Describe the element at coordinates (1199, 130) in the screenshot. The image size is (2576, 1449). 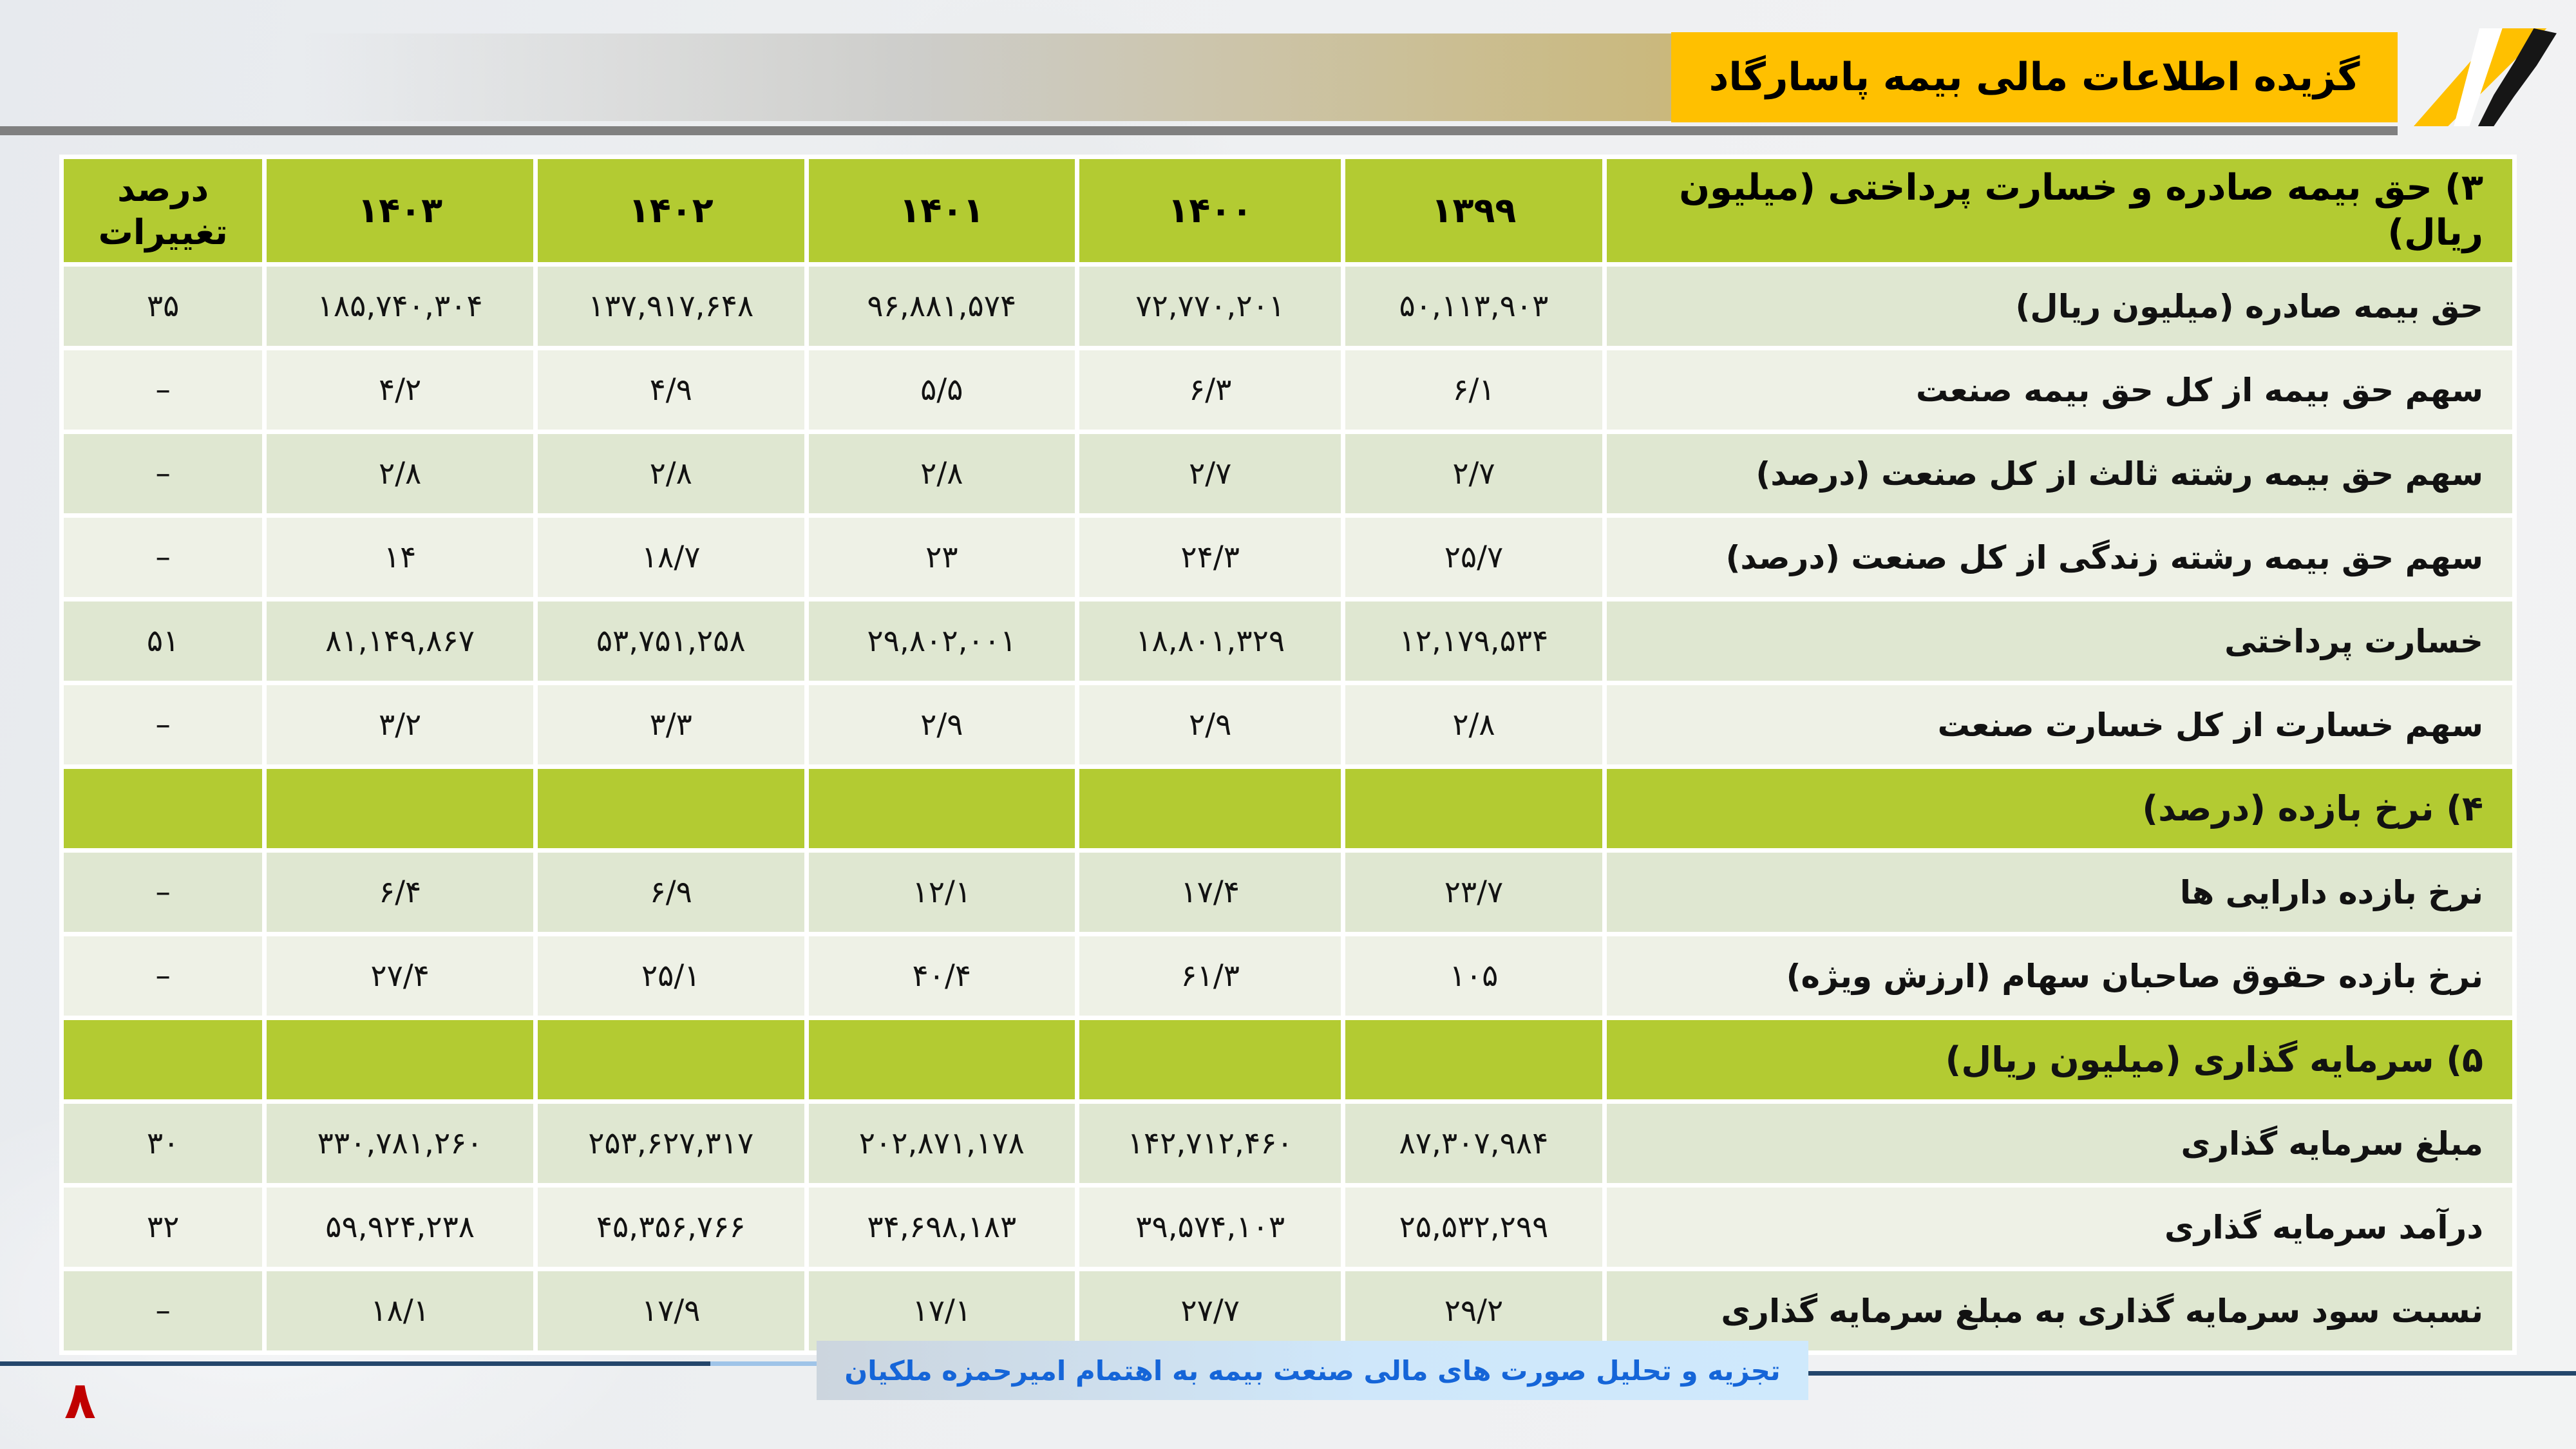
I see `header-underline` at that location.